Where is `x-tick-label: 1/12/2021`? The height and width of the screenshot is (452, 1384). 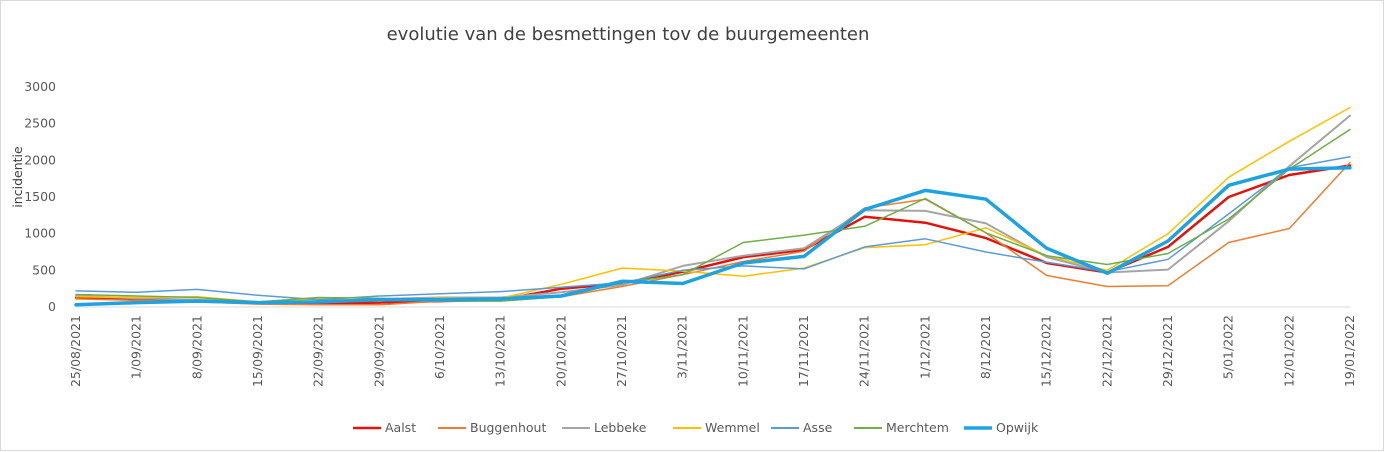 x-tick-label: 1/12/2021 is located at coordinates (924, 347).